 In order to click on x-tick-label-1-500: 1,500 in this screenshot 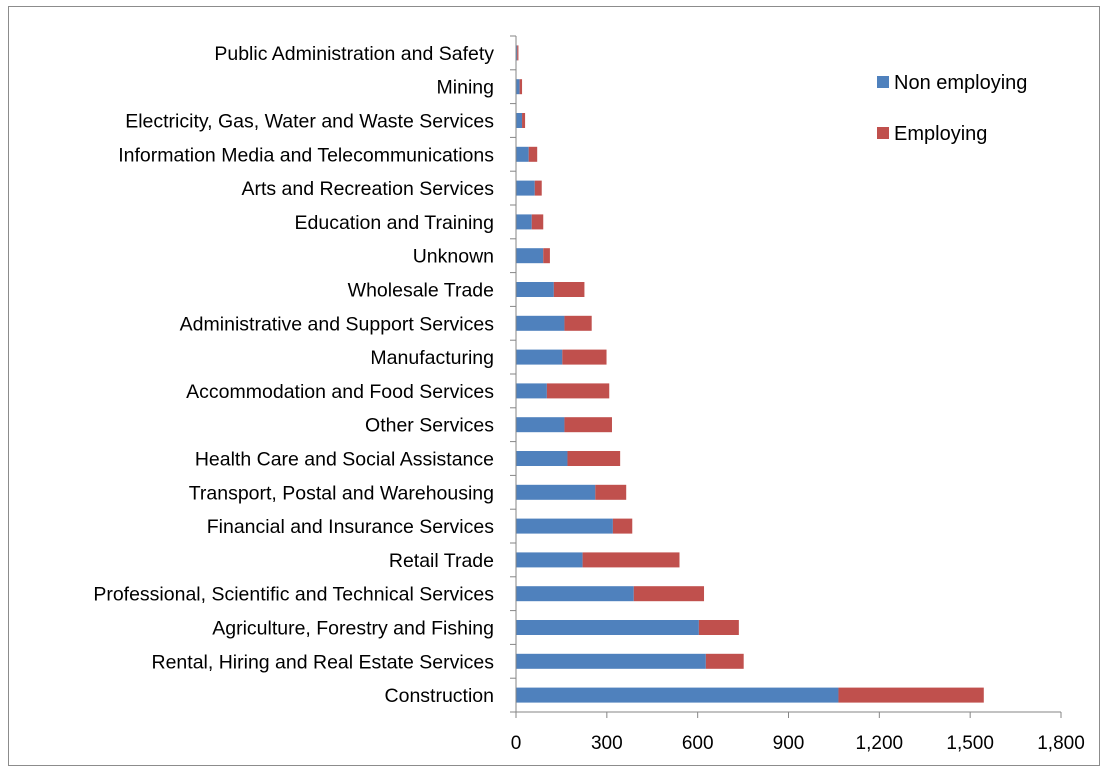, I will do `click(970, 743)`.